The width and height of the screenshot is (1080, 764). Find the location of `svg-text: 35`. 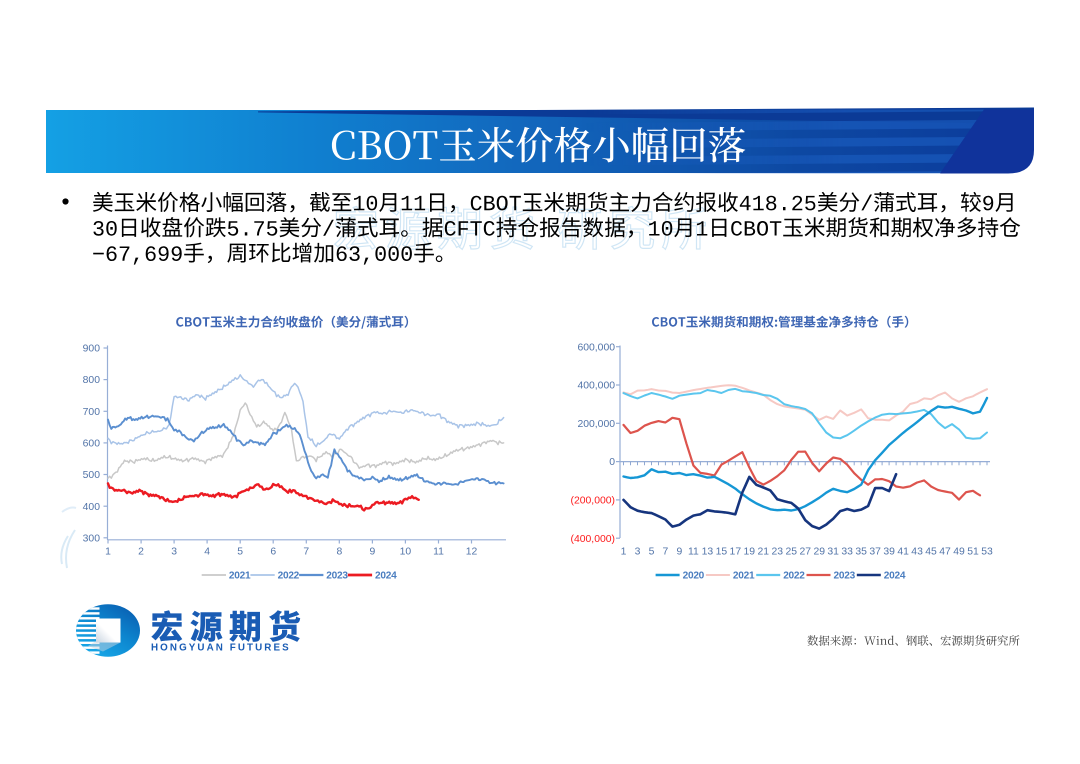

svg-text: 35 is located at coordinates (861, 552).